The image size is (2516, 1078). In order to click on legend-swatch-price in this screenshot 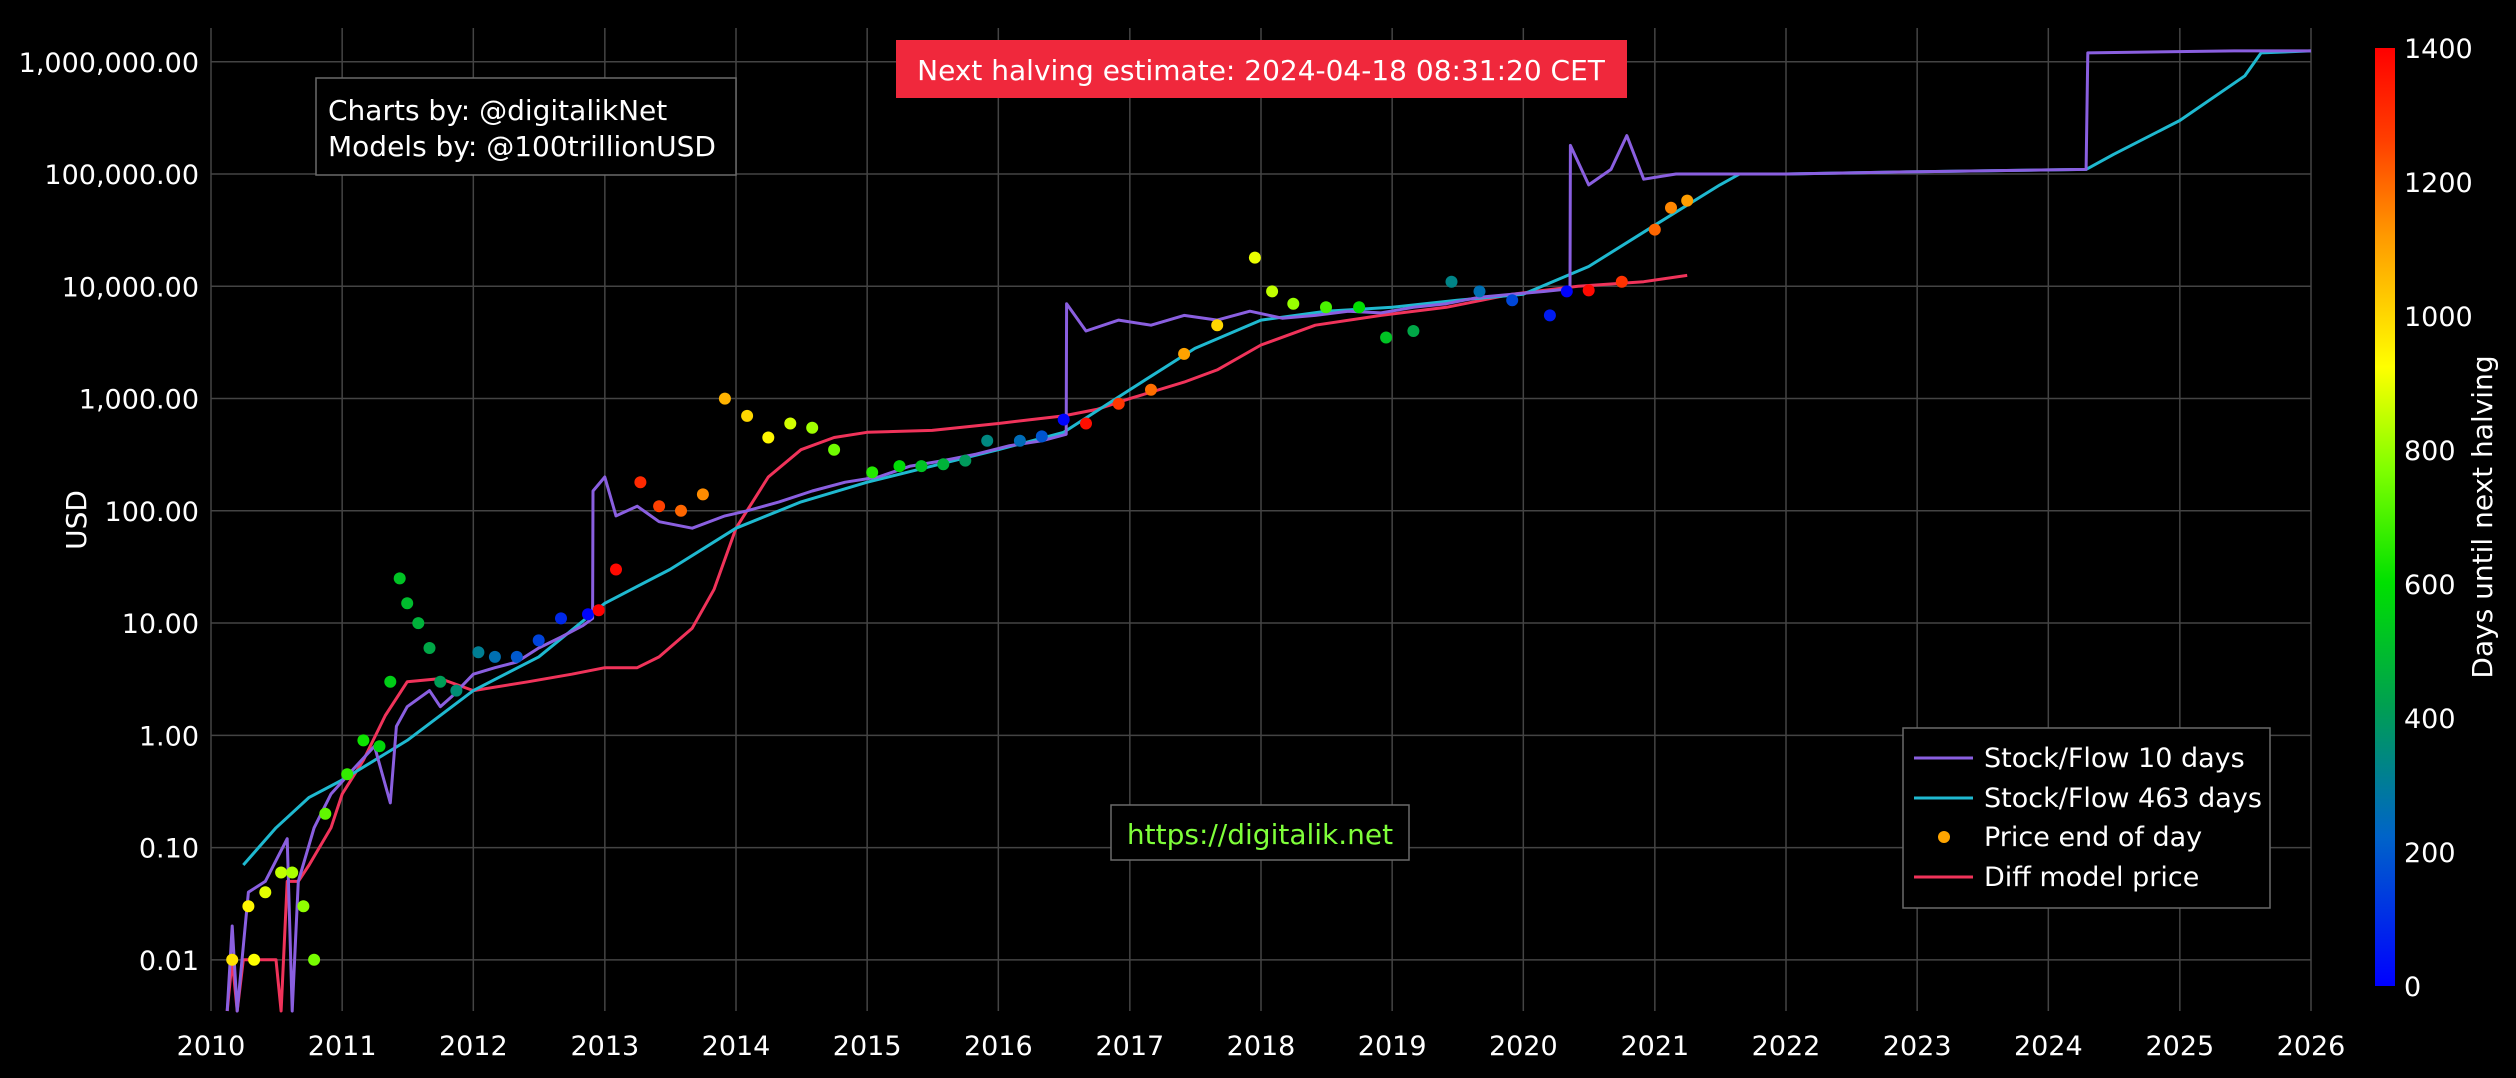, I will do `click(1944, 837)`.